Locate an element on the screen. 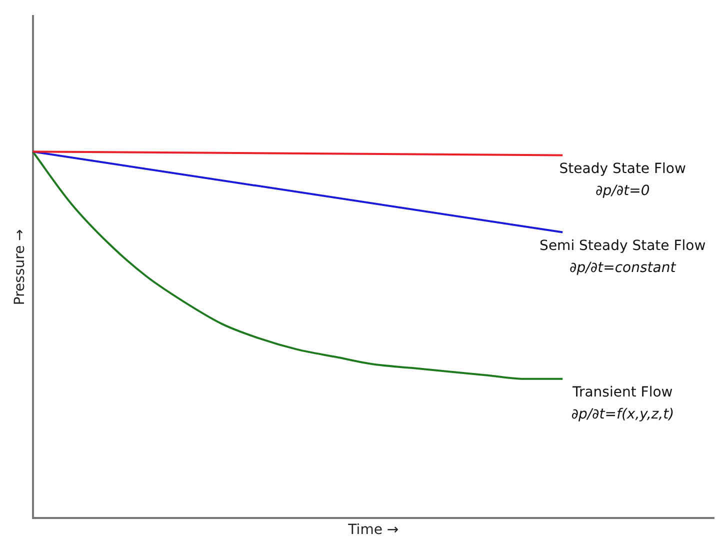 The width and height of the screenshot is (724, 551). annotation: ∂p/∂t=f(x,y,z,t) is located at coordinates (622, 414).